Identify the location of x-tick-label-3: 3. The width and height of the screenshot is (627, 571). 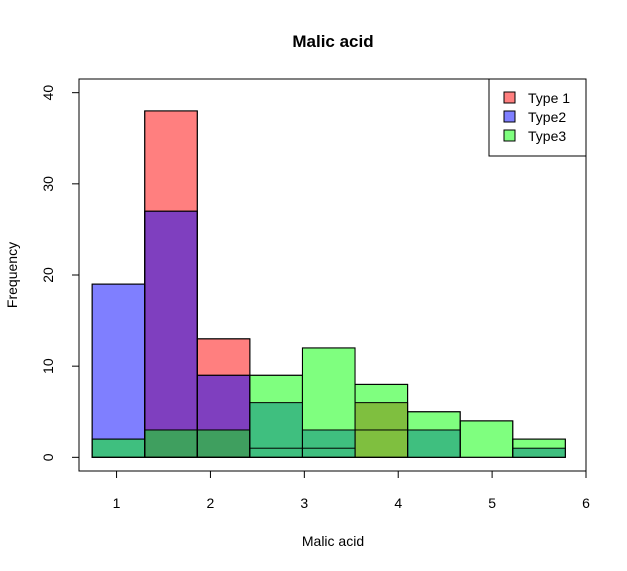
(304, 503).